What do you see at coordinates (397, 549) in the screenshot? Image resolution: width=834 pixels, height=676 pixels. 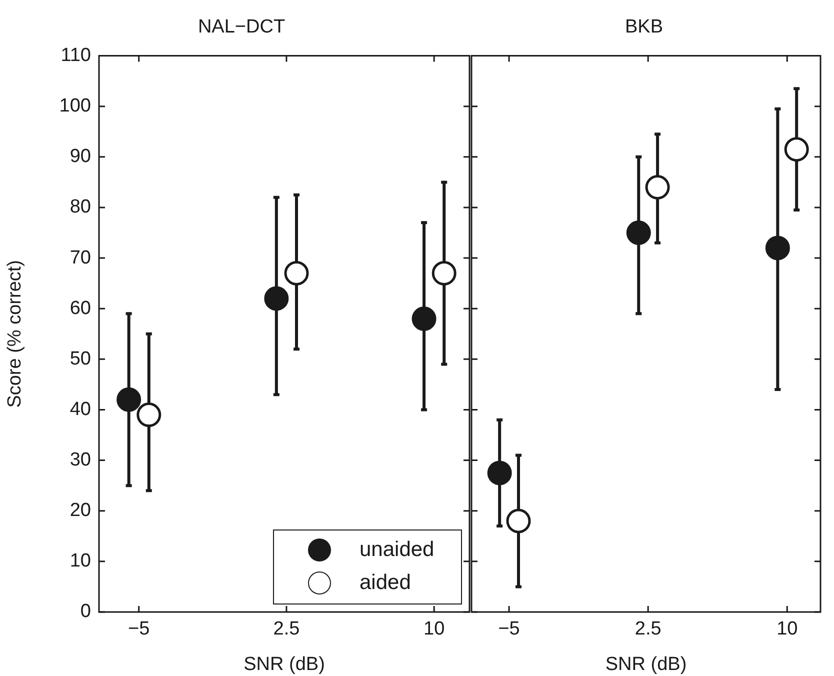 I see `legend-label: unaided` at bounding box center [397, 549].